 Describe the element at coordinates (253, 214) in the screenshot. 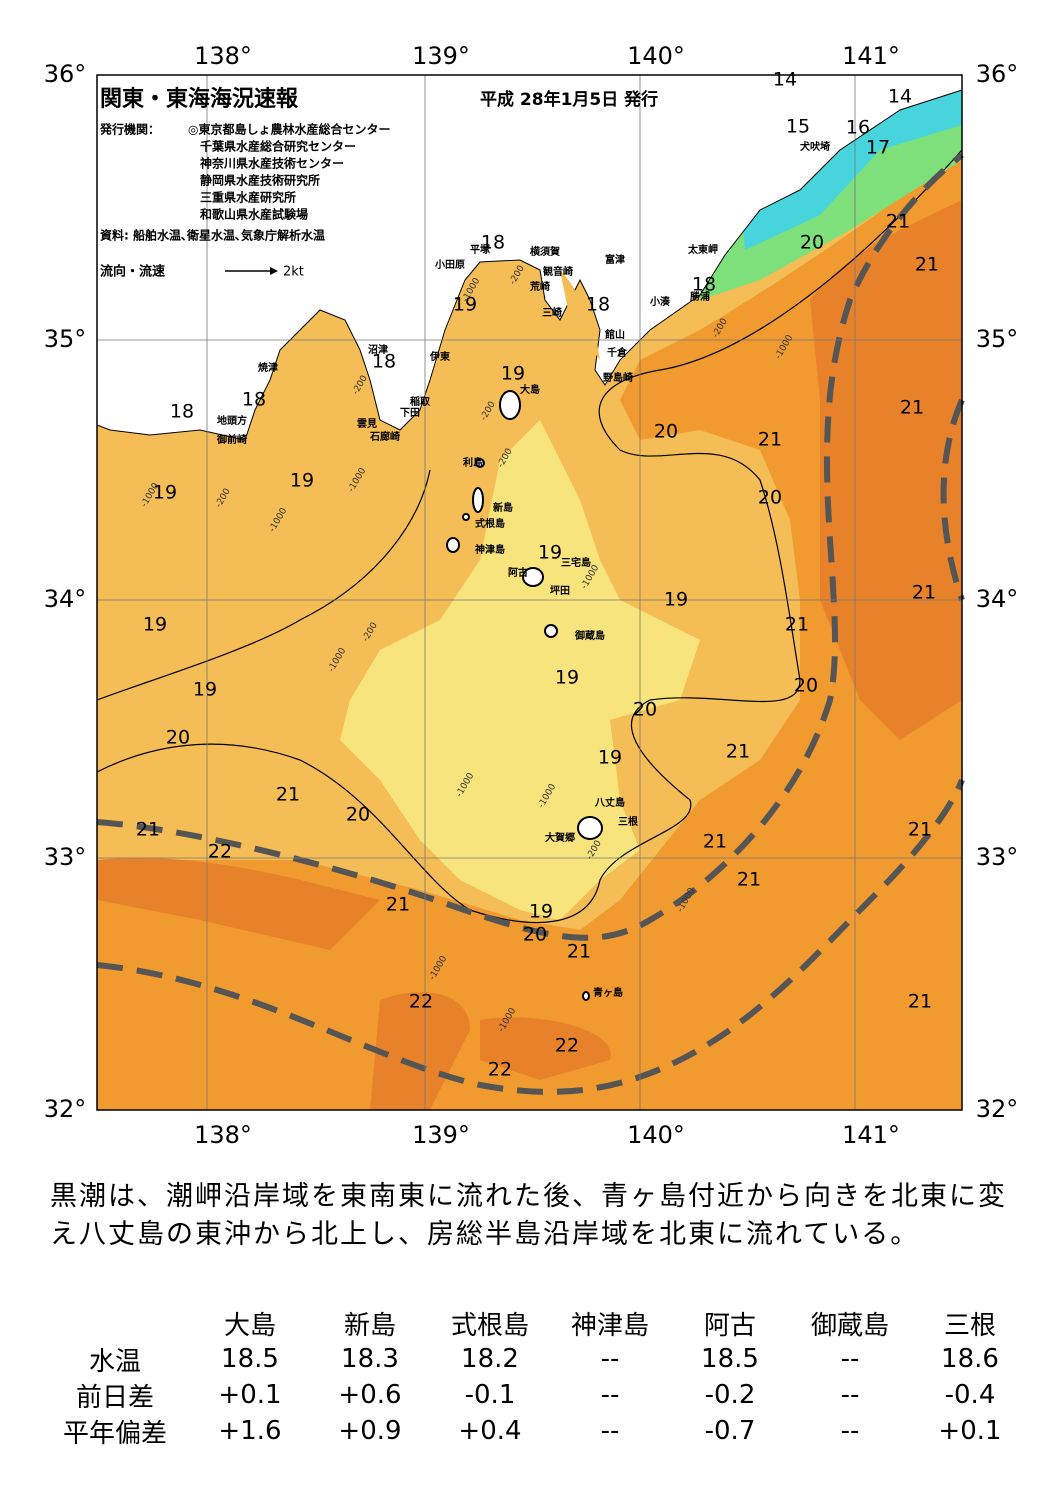

I see `publisher: 和歌山県水産試験場` at that location.